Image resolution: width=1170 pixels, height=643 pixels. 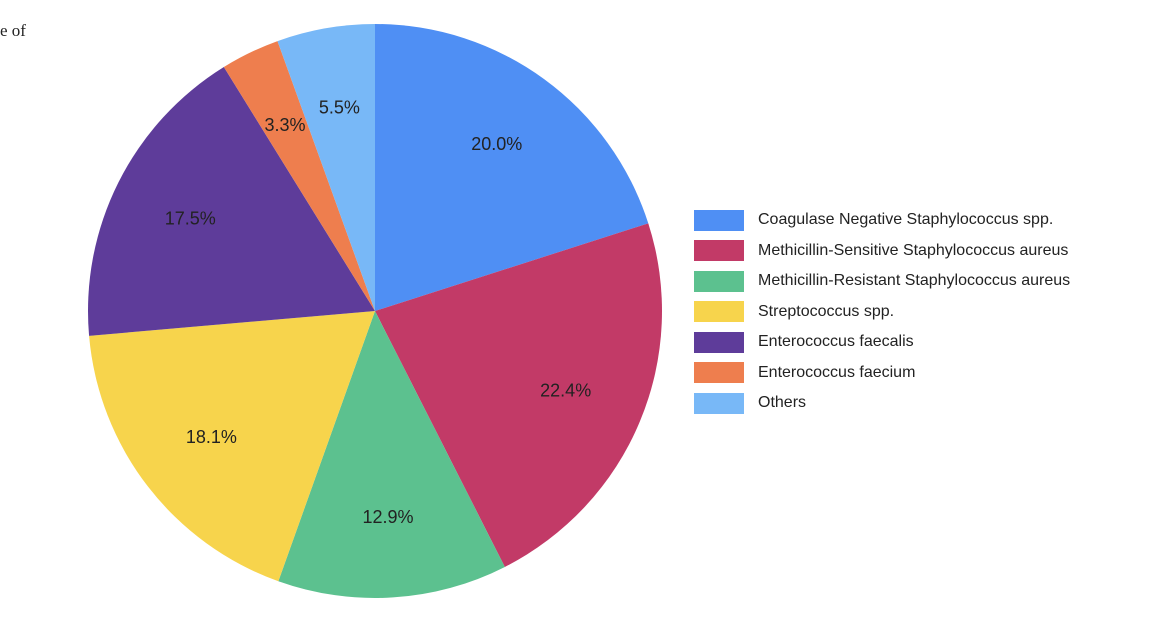 What do you see at coordinates (211, 437) in the screenshot?
I see `slice-data-label-3: 18.1%` at bounding box center [211, 437].